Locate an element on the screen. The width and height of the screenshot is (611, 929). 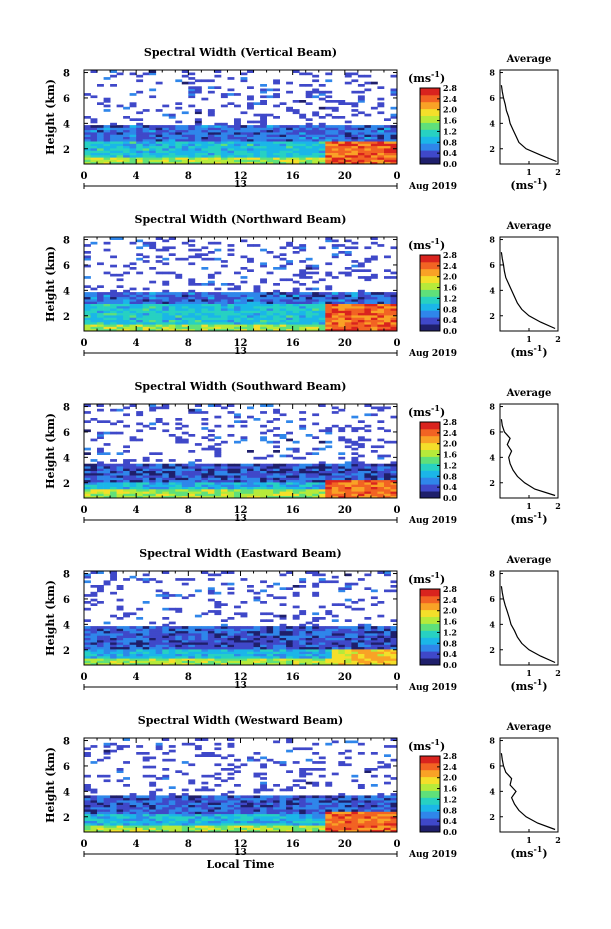
colorbar-tick-label: 0.8 is located at coordinates (450, 476).